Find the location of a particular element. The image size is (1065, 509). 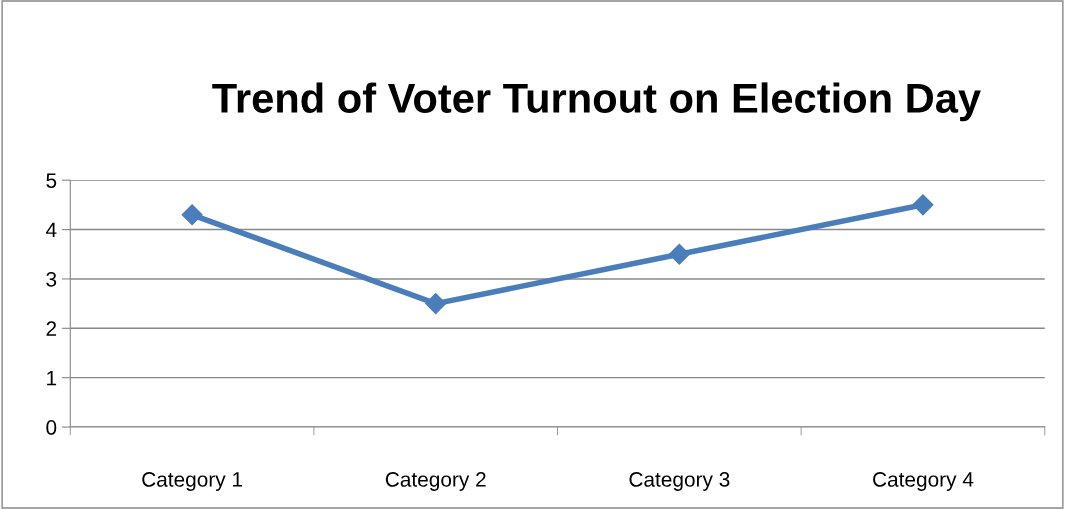

y-tick-label: 5 is located at coordinates (51, 180).